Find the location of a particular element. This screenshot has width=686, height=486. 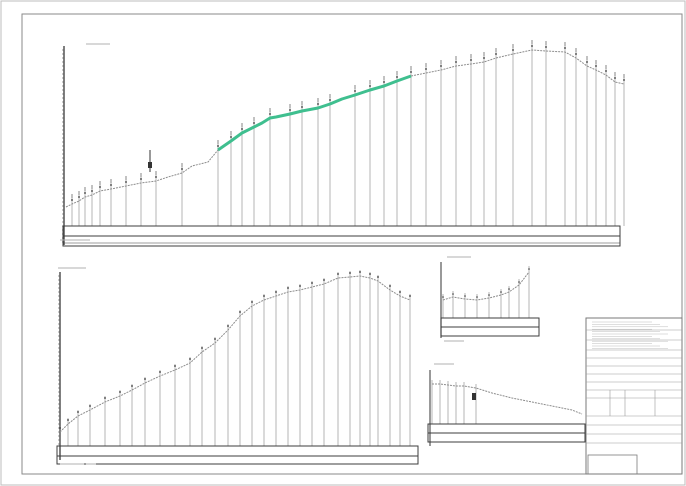

profile-small-lower is located at coordinates (506, 408).